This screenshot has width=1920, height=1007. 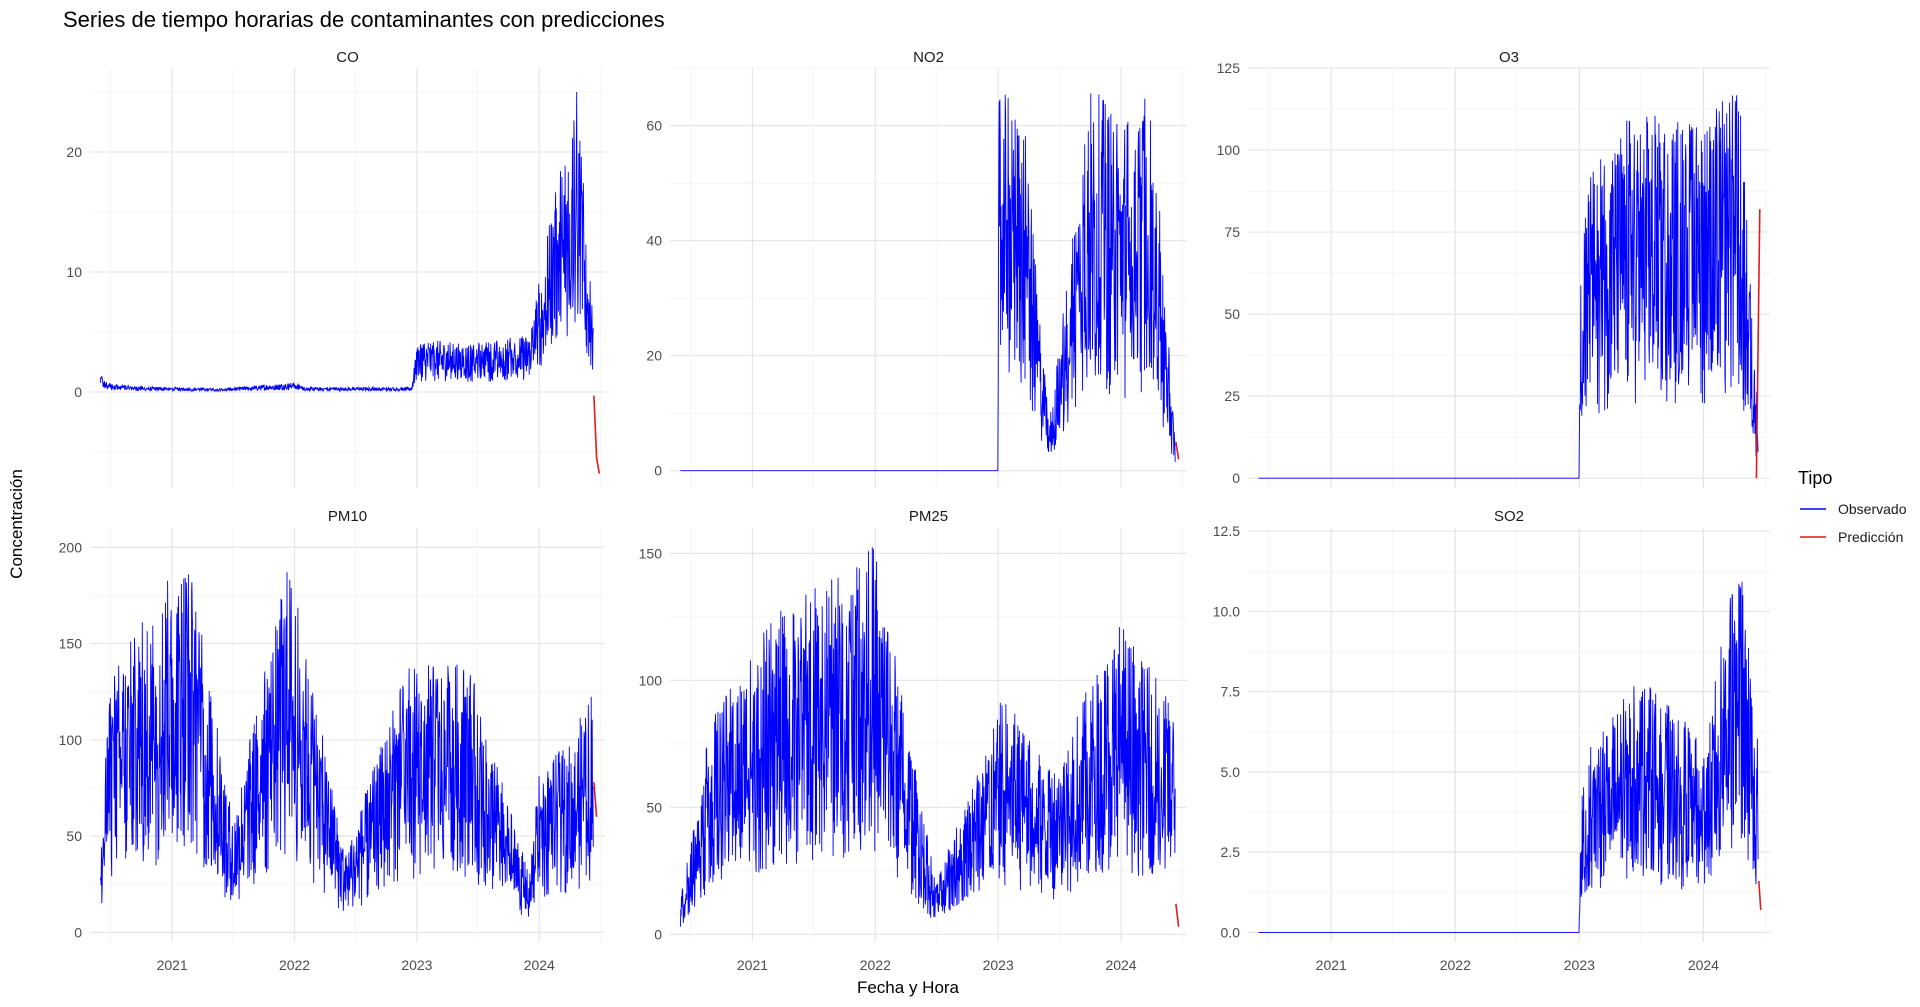 I want to click on series-prediccion-so2, so click(x=1760, y=895).